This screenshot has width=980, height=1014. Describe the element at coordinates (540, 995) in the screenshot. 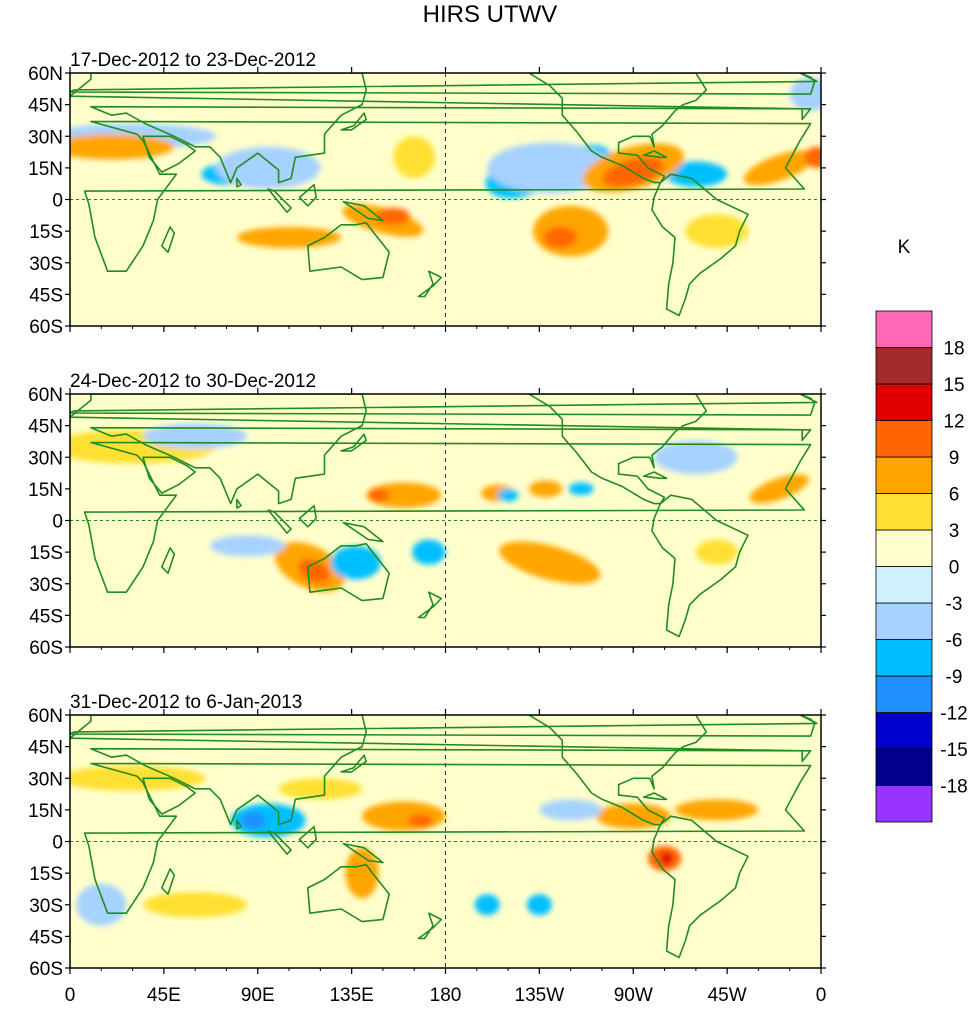

I see `x-tick-label: 135W` at that location.